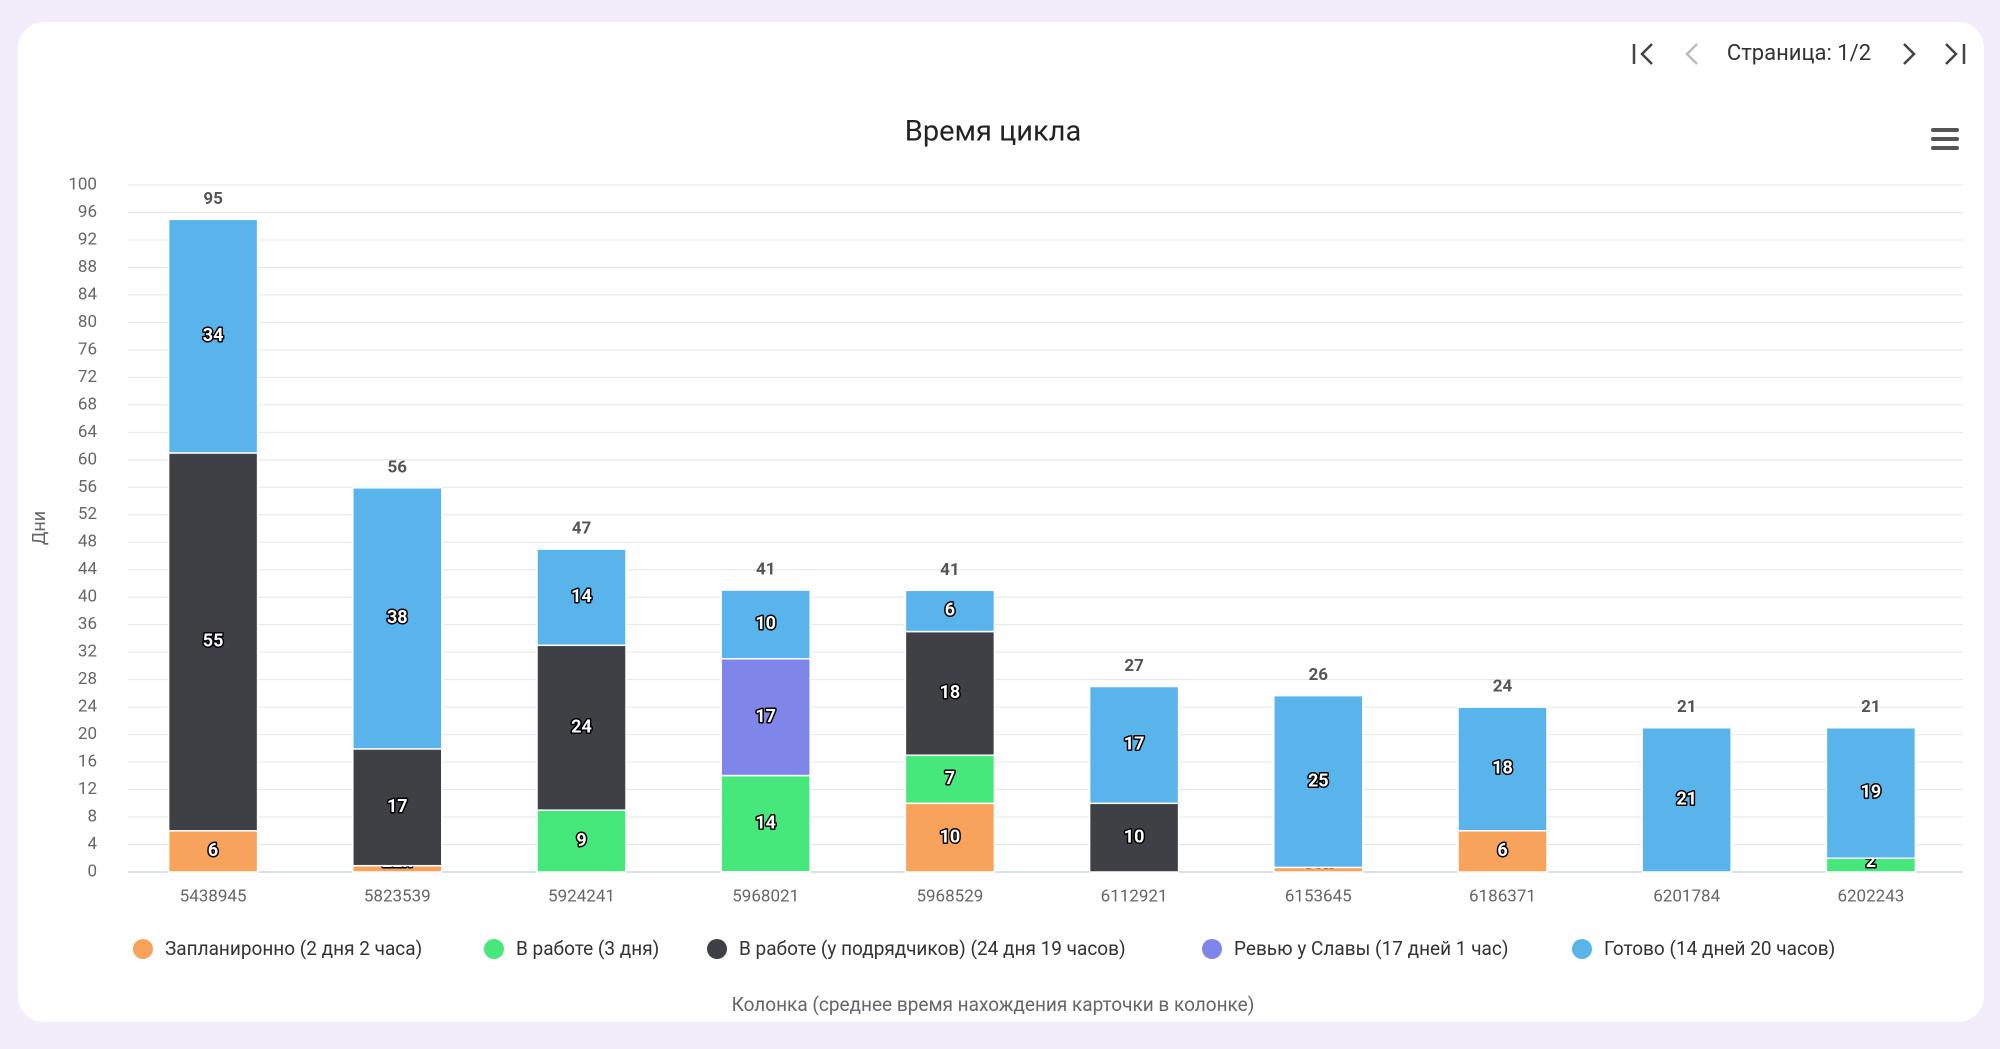 The image size is (2000, 1049). I want to click on y-tick-label: 16, so click(87, 762).